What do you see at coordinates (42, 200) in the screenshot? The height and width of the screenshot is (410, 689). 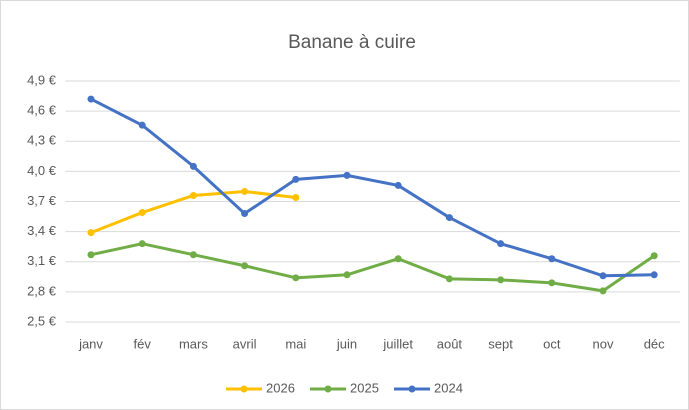 I see `y-tick-label: 3,7 €` at bounding box center [42, 200].